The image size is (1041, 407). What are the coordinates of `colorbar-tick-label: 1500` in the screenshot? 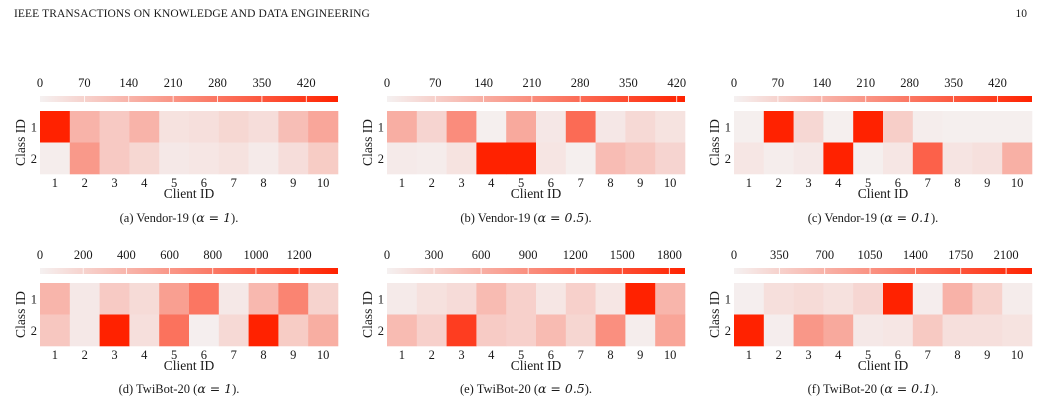 It's located at (622, 255).